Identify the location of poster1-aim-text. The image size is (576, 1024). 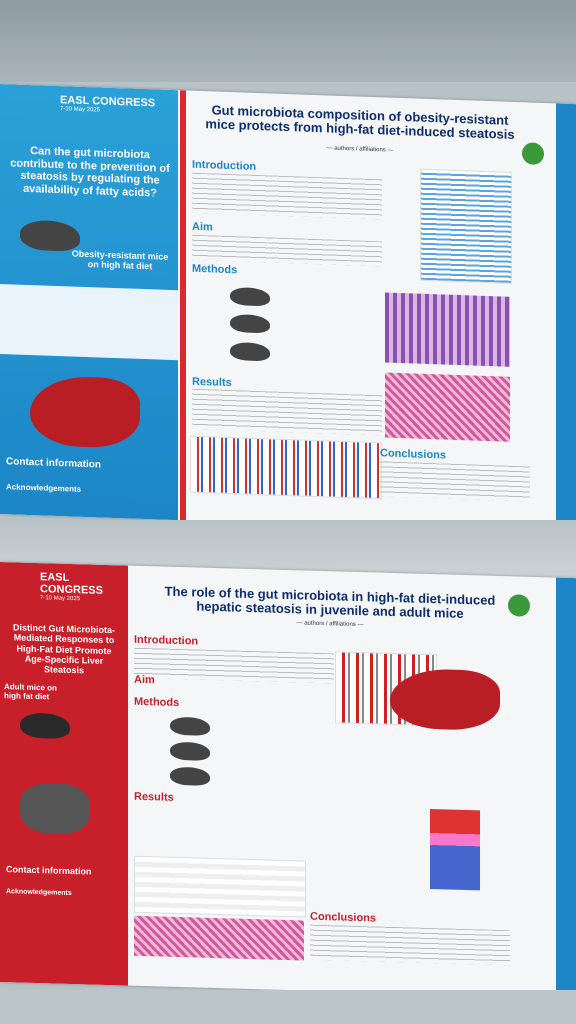
(287, 250).